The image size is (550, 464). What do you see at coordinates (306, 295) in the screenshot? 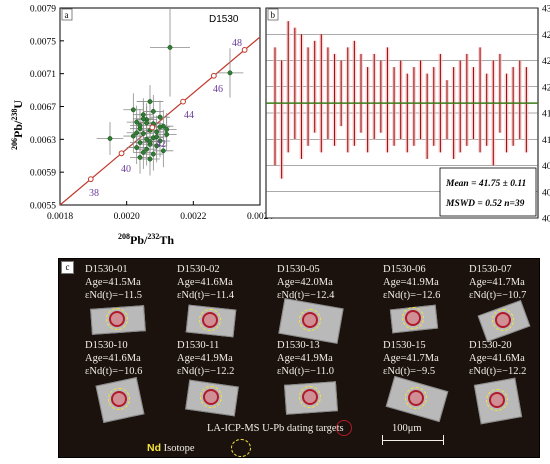
I see `grain-end: εNd(t)=−12.4` at bounding box center [306, 295].